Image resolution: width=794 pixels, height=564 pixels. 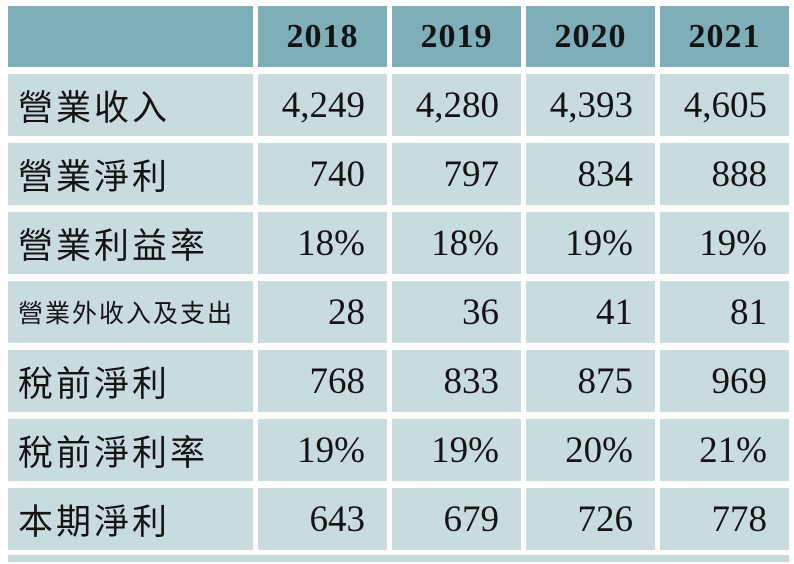 What do you see at coordinates (322, 36) in the screenshot?
I see `column-header-2018: 2018` at bounding box center [322, 36].